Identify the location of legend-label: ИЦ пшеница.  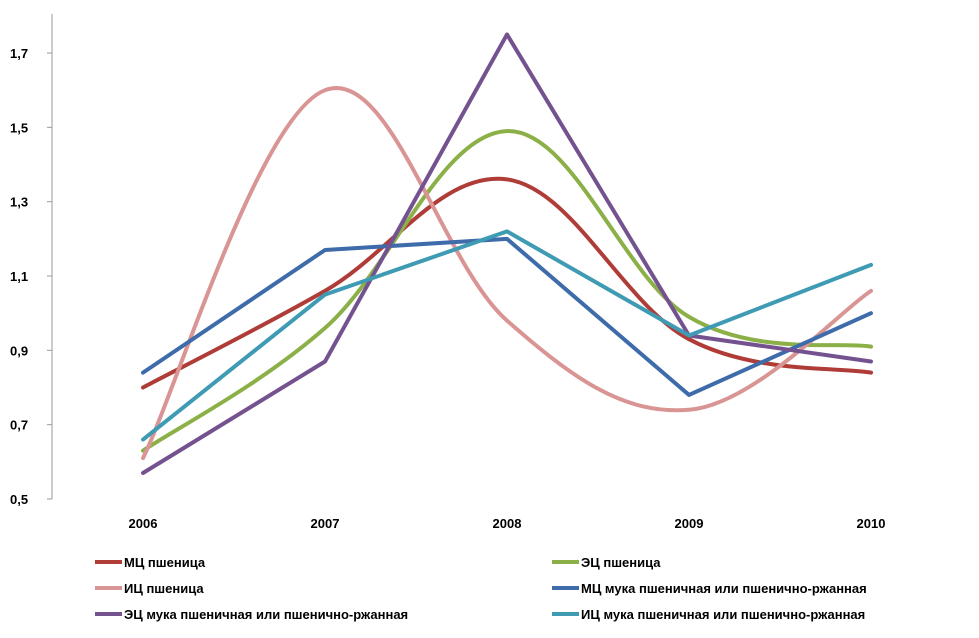
(164, 588).